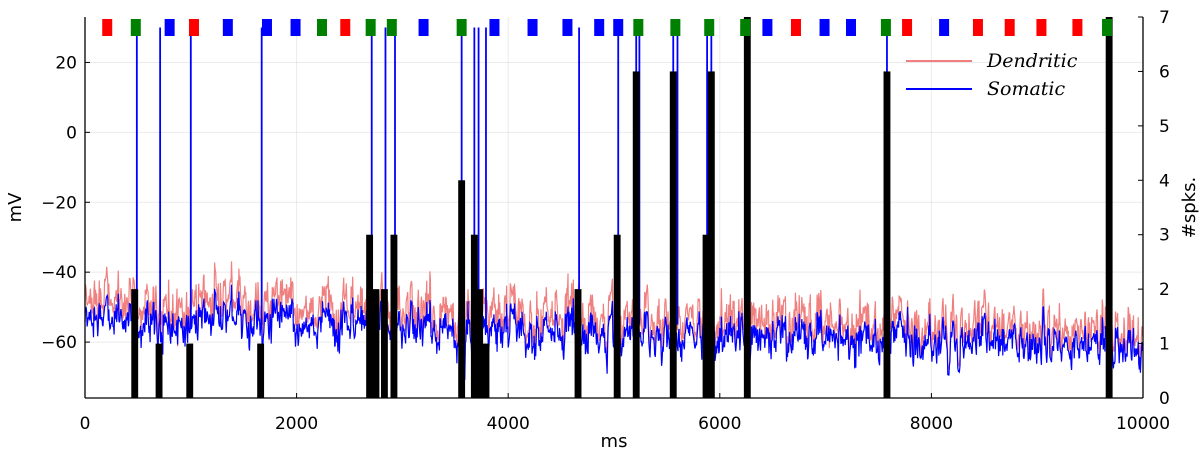 The image size is (1200, 450). What do you see at coordinates (71, 133) in the screenshot?
I see `y-tick-label: 0` at bounding box center [71, 133].